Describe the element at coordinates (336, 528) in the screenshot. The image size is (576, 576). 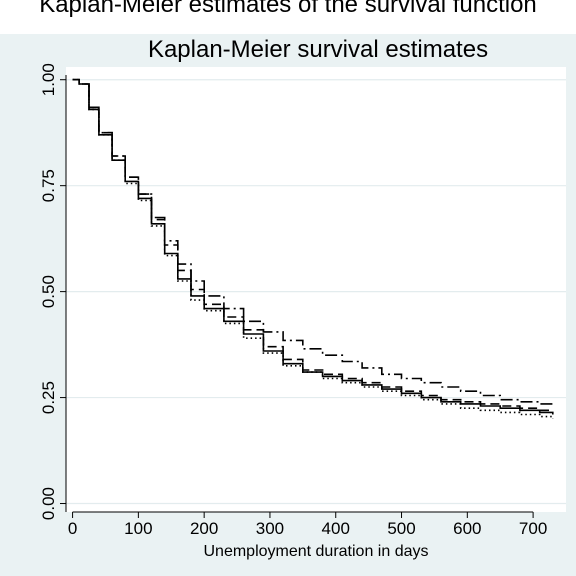
I see `x-tick-label: 400` at that location.